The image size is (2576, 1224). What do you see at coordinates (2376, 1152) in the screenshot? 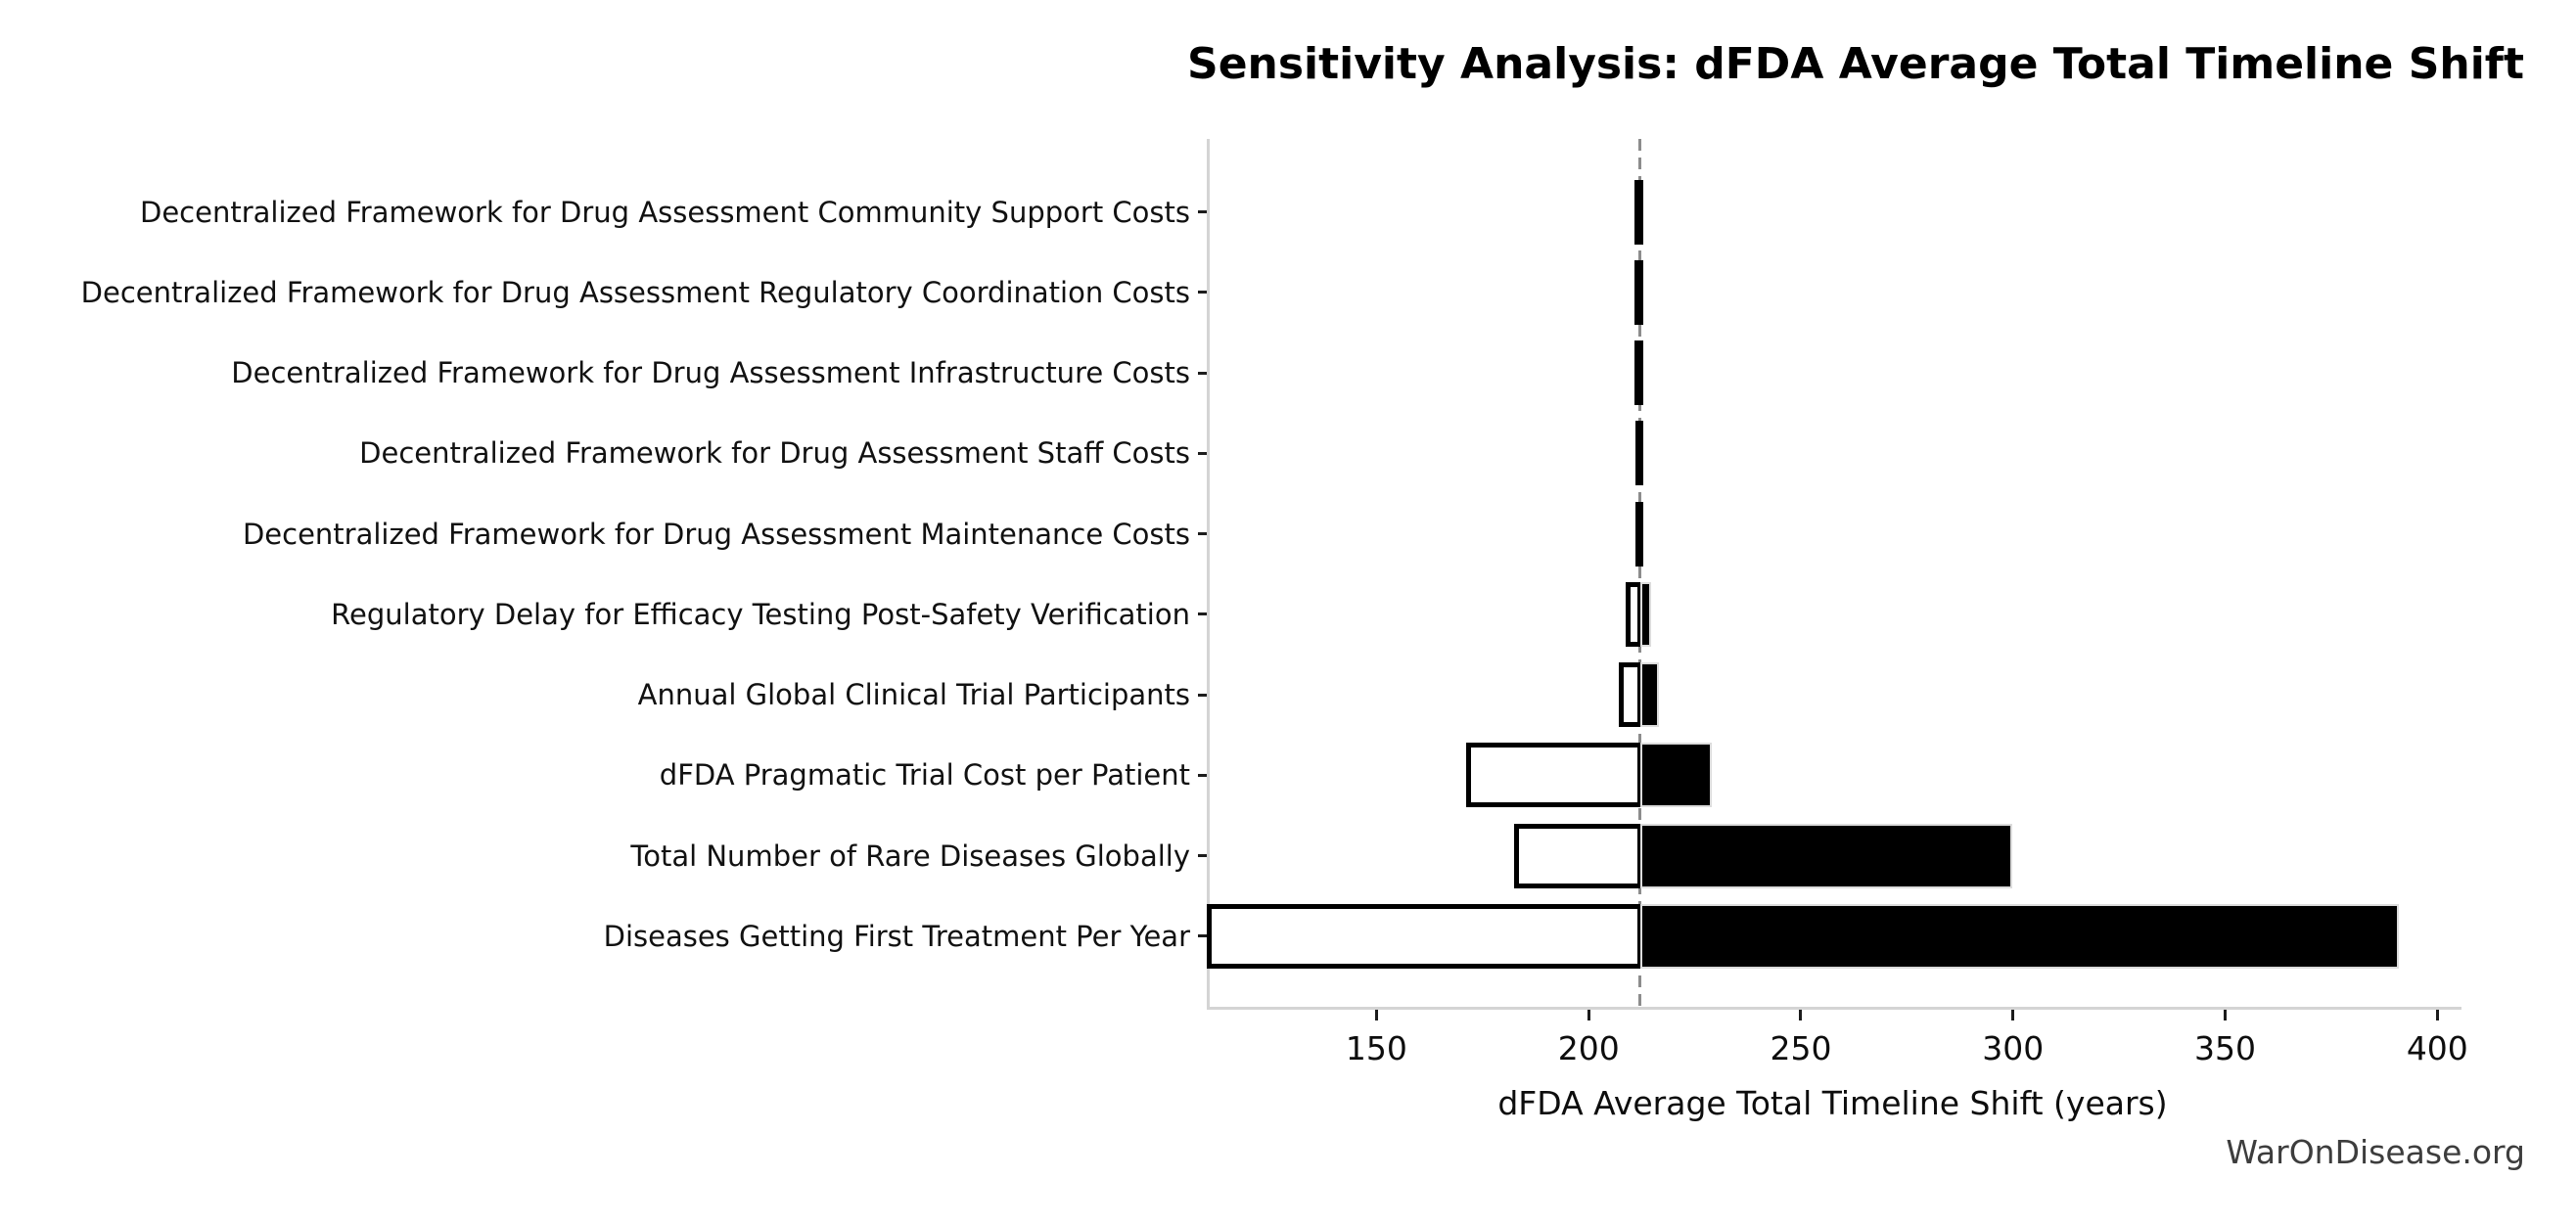
I see `watermark-text: WarOnDisease.org` at bounding box center [2376, 1152].